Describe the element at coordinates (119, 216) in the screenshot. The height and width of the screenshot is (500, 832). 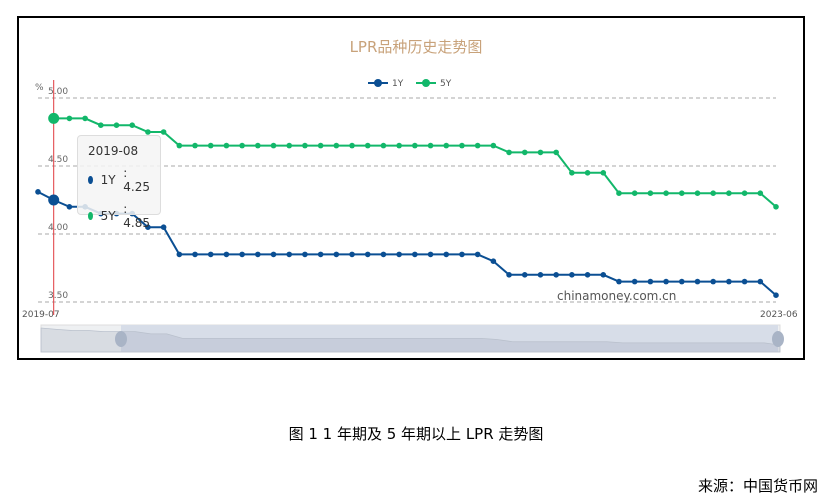
I see `tooltip-row-5y: 5Y : 4.85` at that location.